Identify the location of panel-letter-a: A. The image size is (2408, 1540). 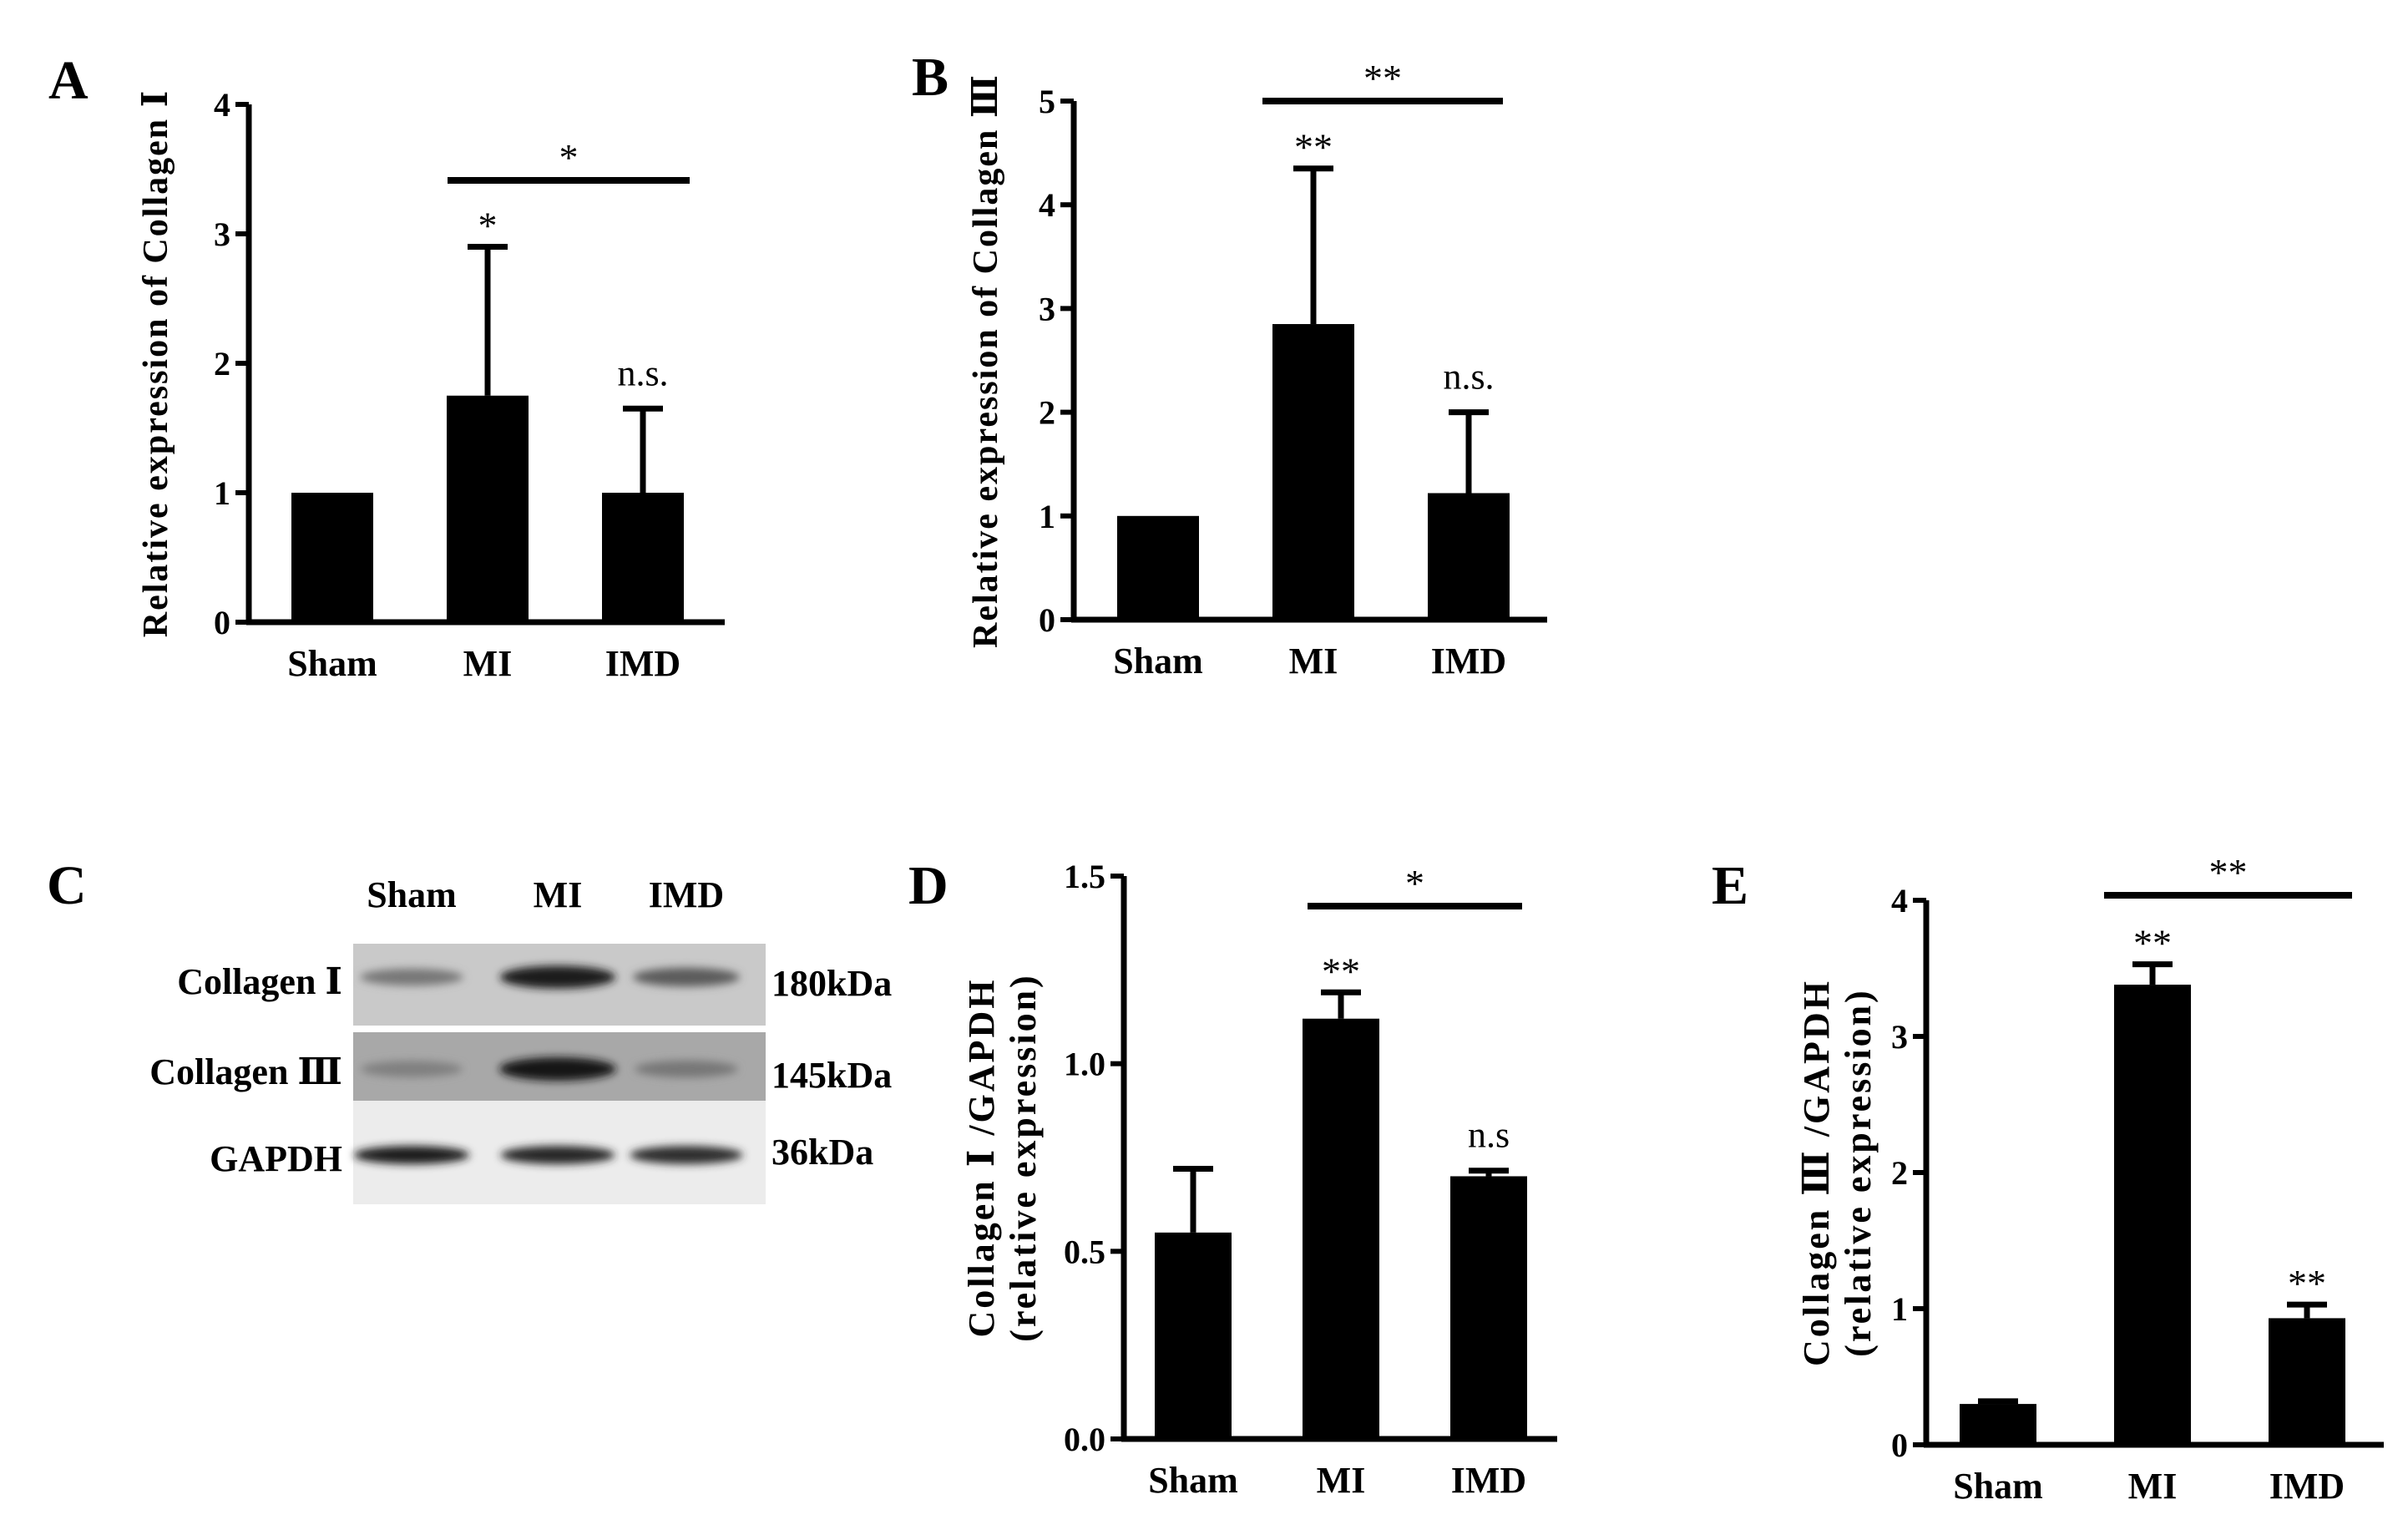
(68, 80).